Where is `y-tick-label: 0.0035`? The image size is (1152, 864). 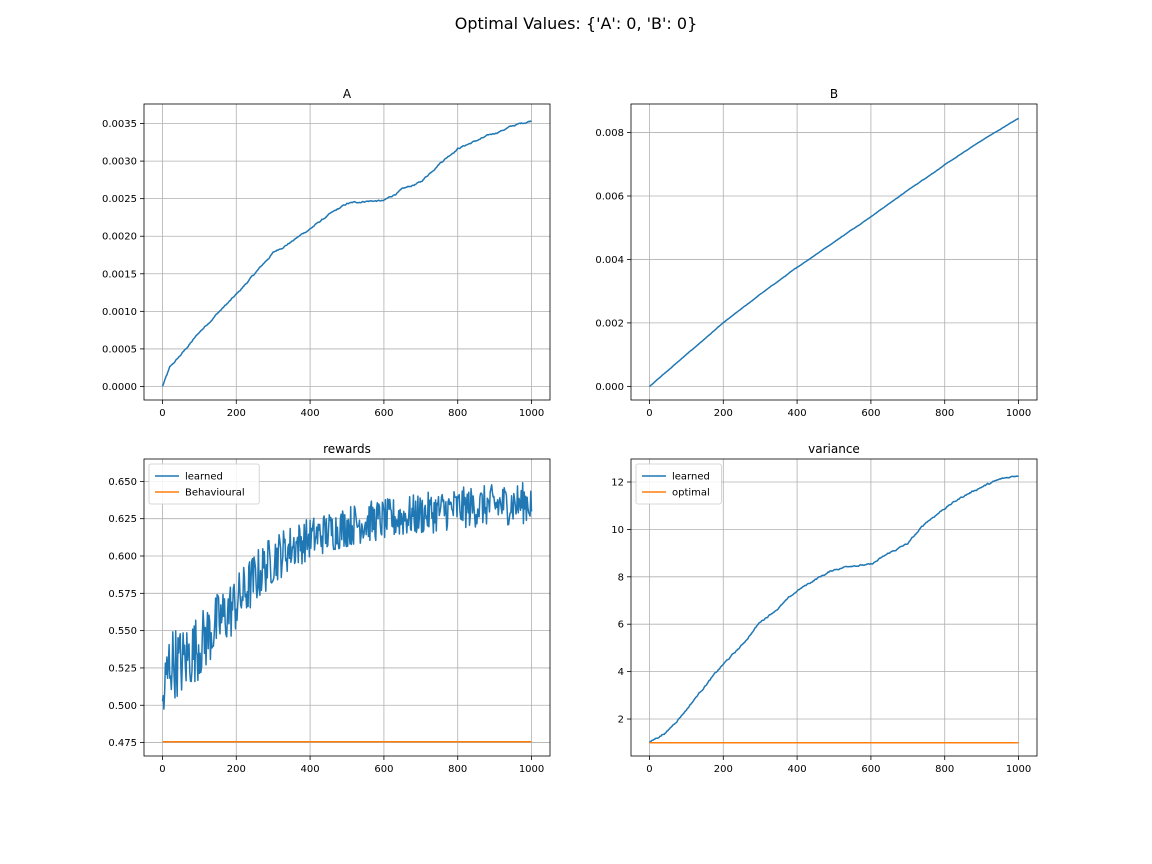
y-tick-label: 0.0035 is located at coordinates (119, 124).